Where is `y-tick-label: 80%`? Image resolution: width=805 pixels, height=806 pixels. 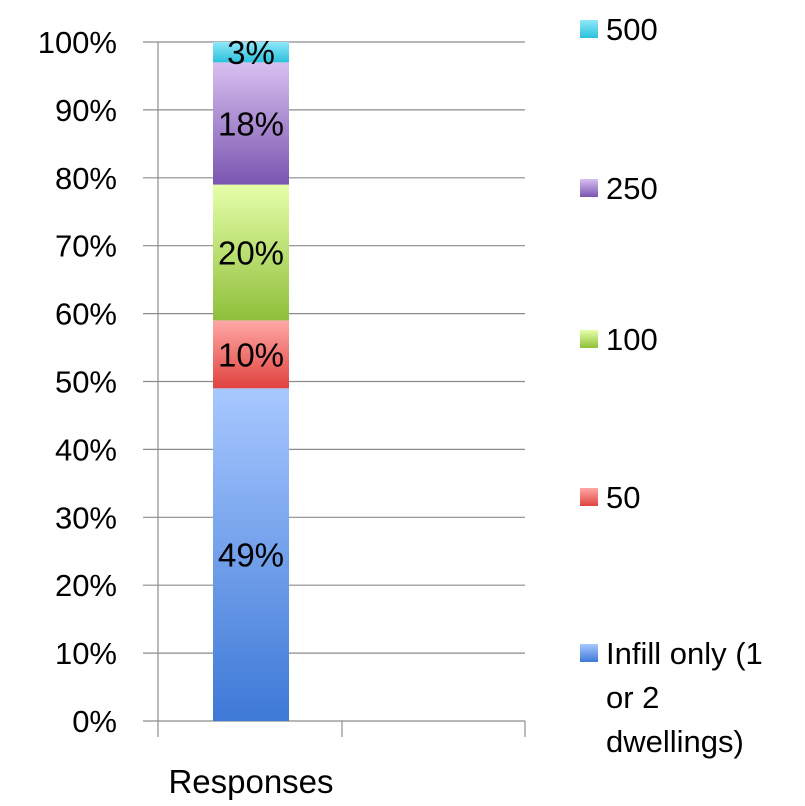 y-tick-label: 80% is located at coordinates (86, 178).